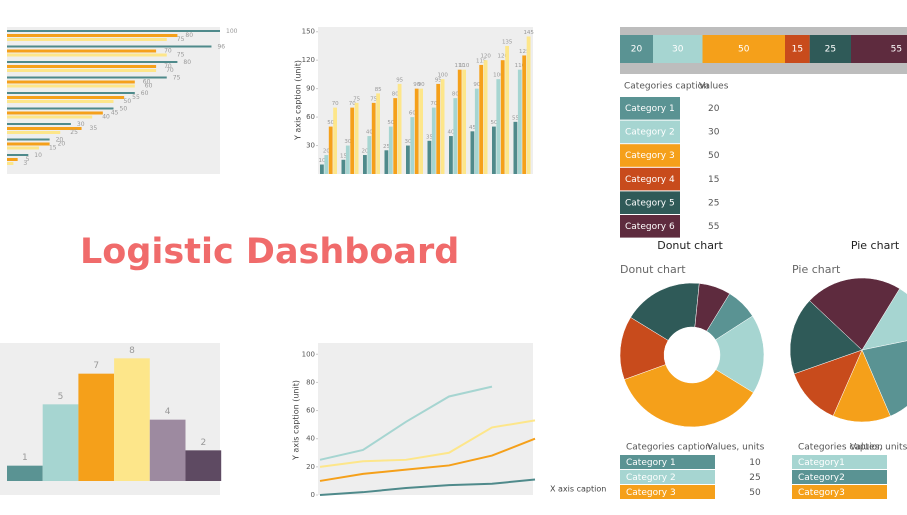 This screenshot has width=907, height=515. Describe the element at coordinates (875, 245) in the screenshot. I see `chart-title: Pie chart` at that location.